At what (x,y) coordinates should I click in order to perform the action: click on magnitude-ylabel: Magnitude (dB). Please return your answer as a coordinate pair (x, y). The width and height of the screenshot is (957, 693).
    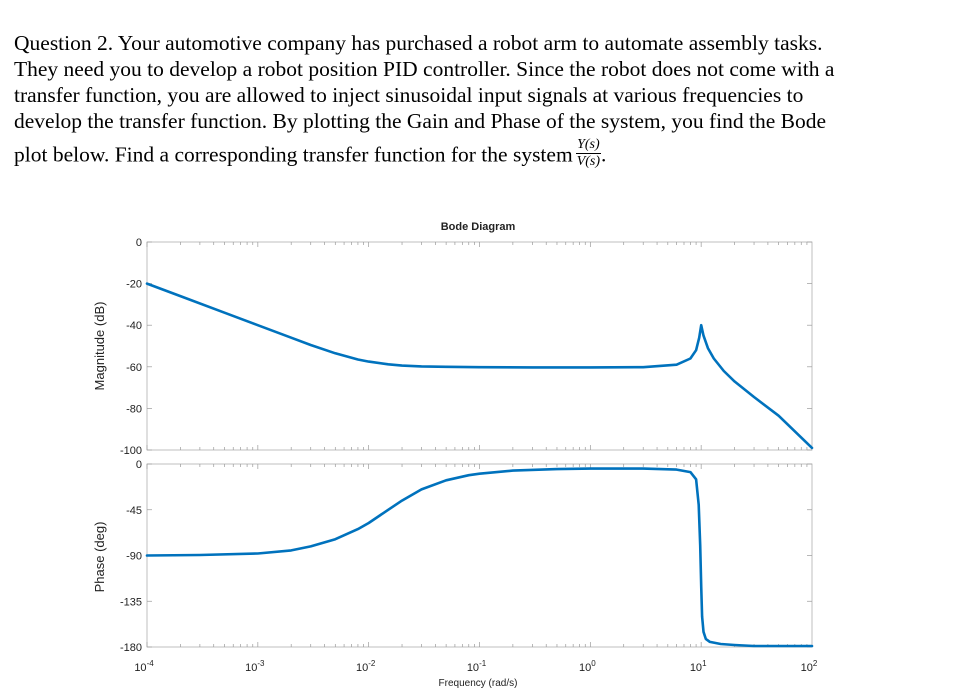
    Looking at the image, I should click on (99, 346).